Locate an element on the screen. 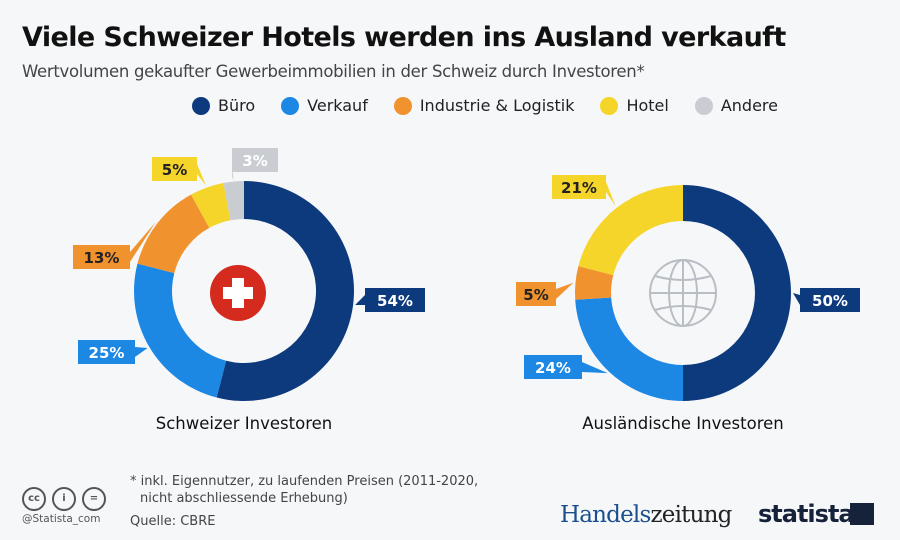  data-label: 24% is located at coordinates (553, 368).